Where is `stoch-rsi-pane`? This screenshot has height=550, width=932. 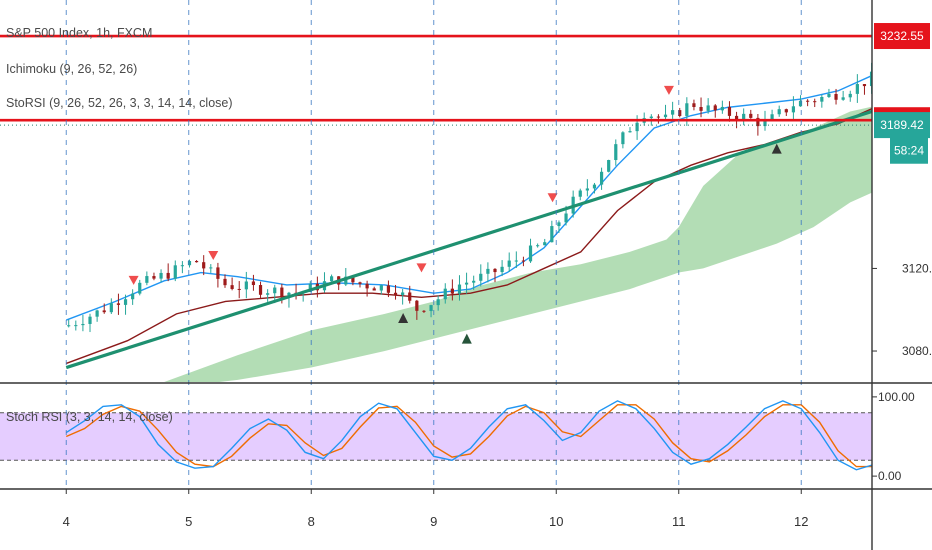
stoch-rsi-pane is located at coordinates (436, 435).